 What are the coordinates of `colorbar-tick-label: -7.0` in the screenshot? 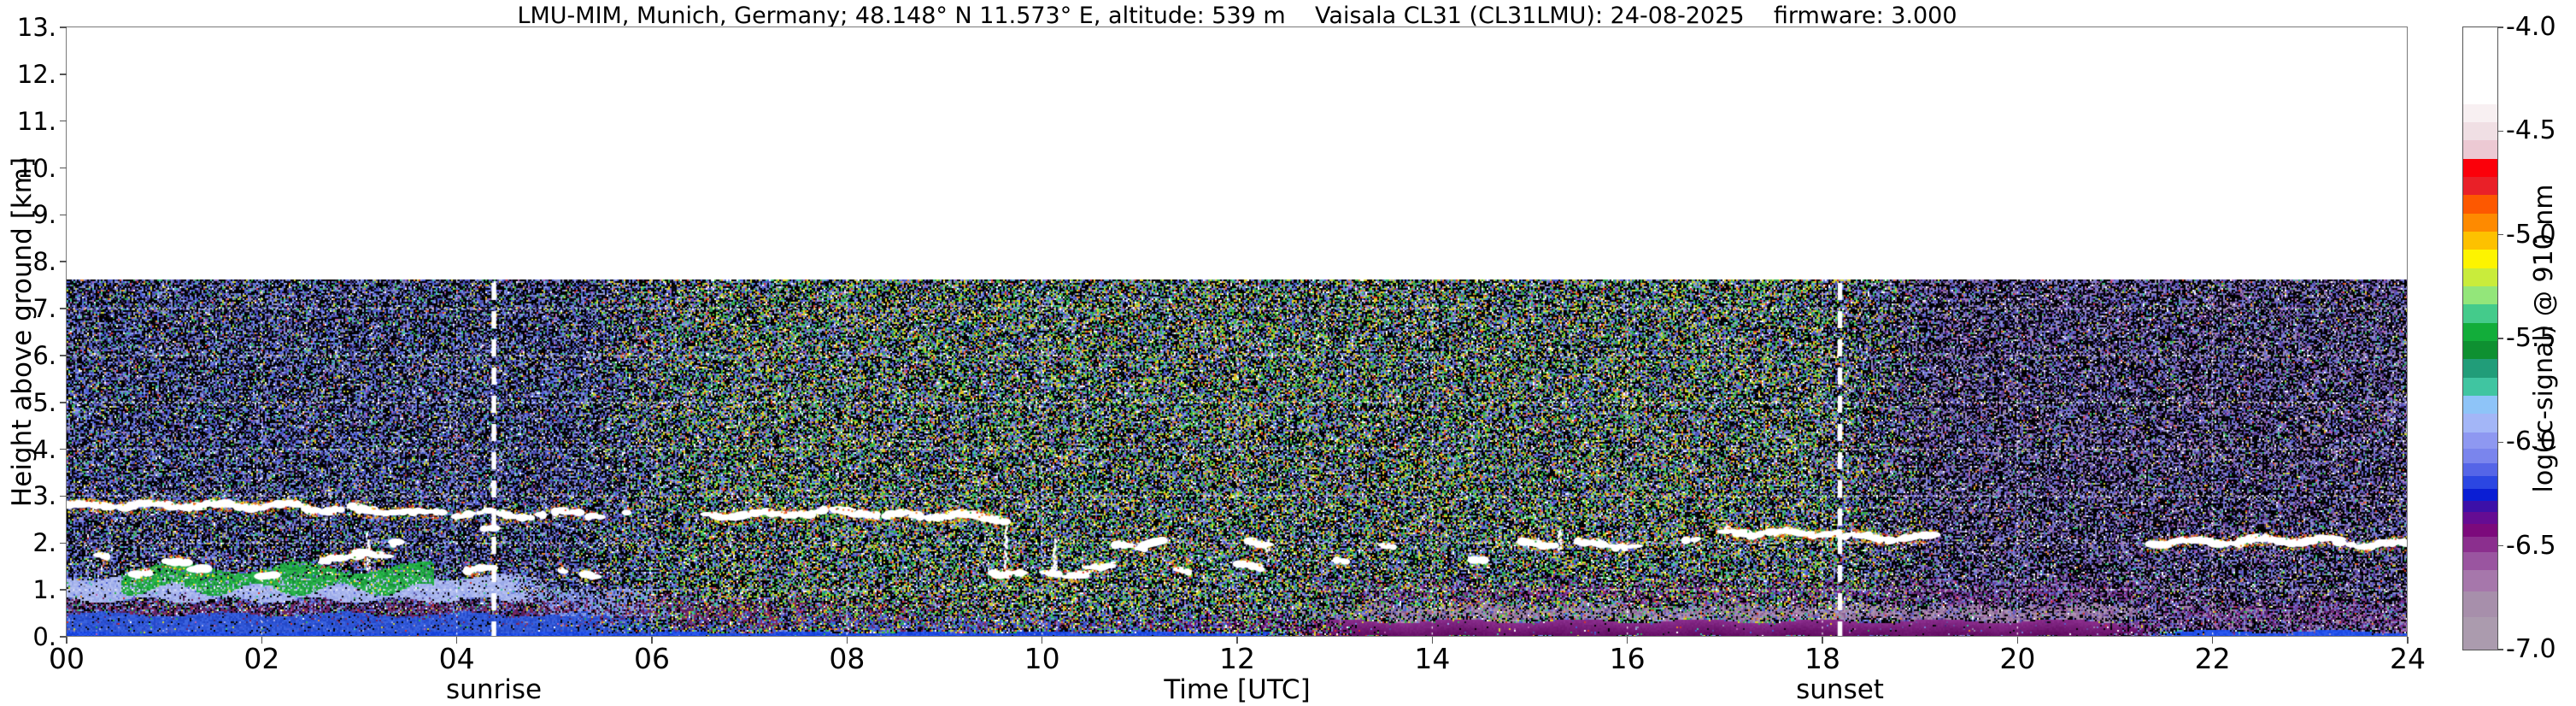 It's located at (2531, 649).